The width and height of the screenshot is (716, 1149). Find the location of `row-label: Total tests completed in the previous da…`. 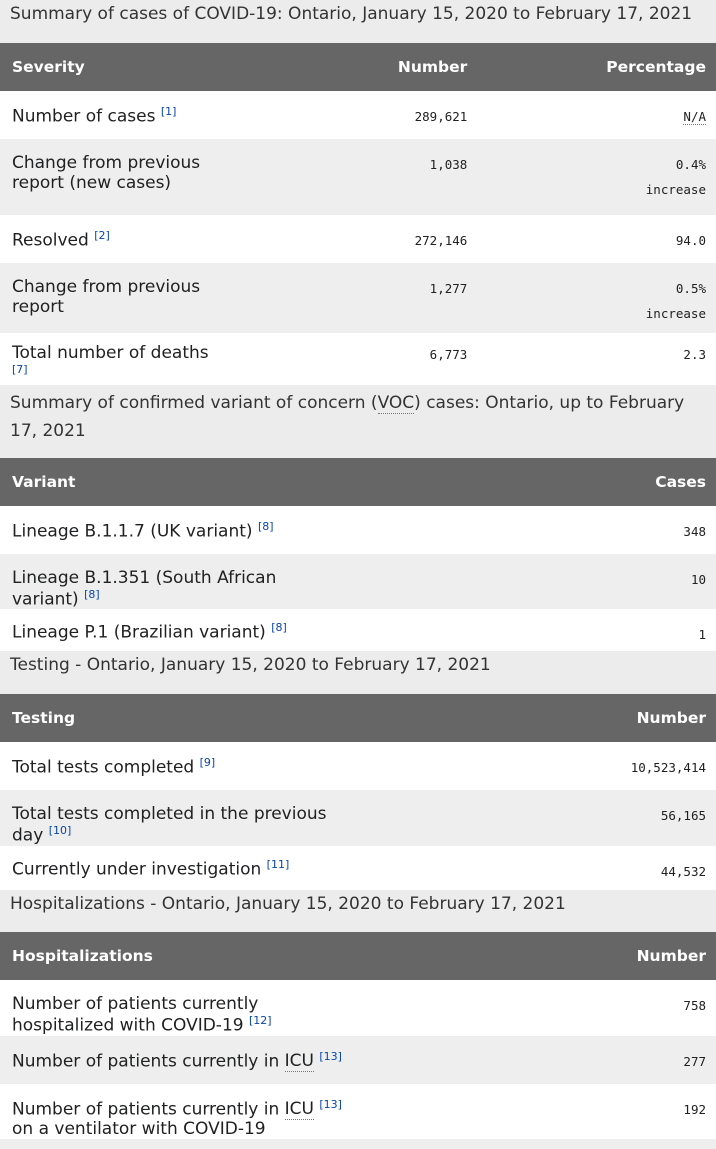

row-label: Total tests completed in the previous da… is located at coordinates (169, 825).